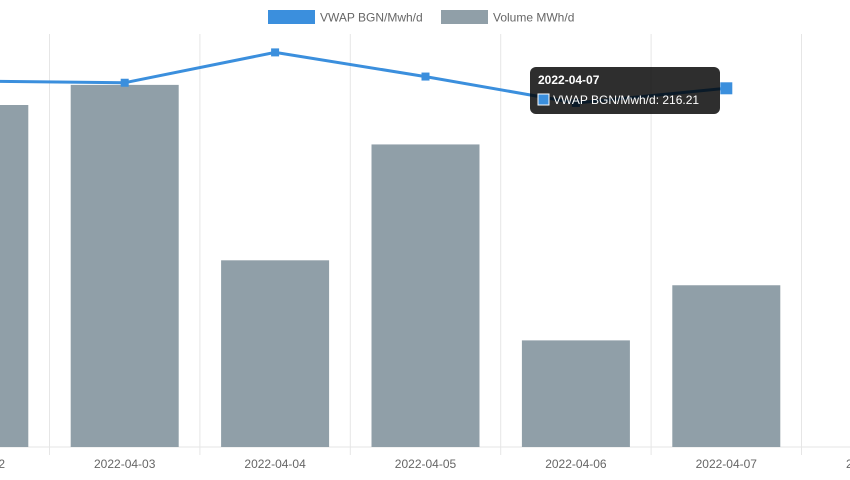  Describe the element at coordinates (726, 88) in the screenshot. I see `vwap-point-hovered` at that location.